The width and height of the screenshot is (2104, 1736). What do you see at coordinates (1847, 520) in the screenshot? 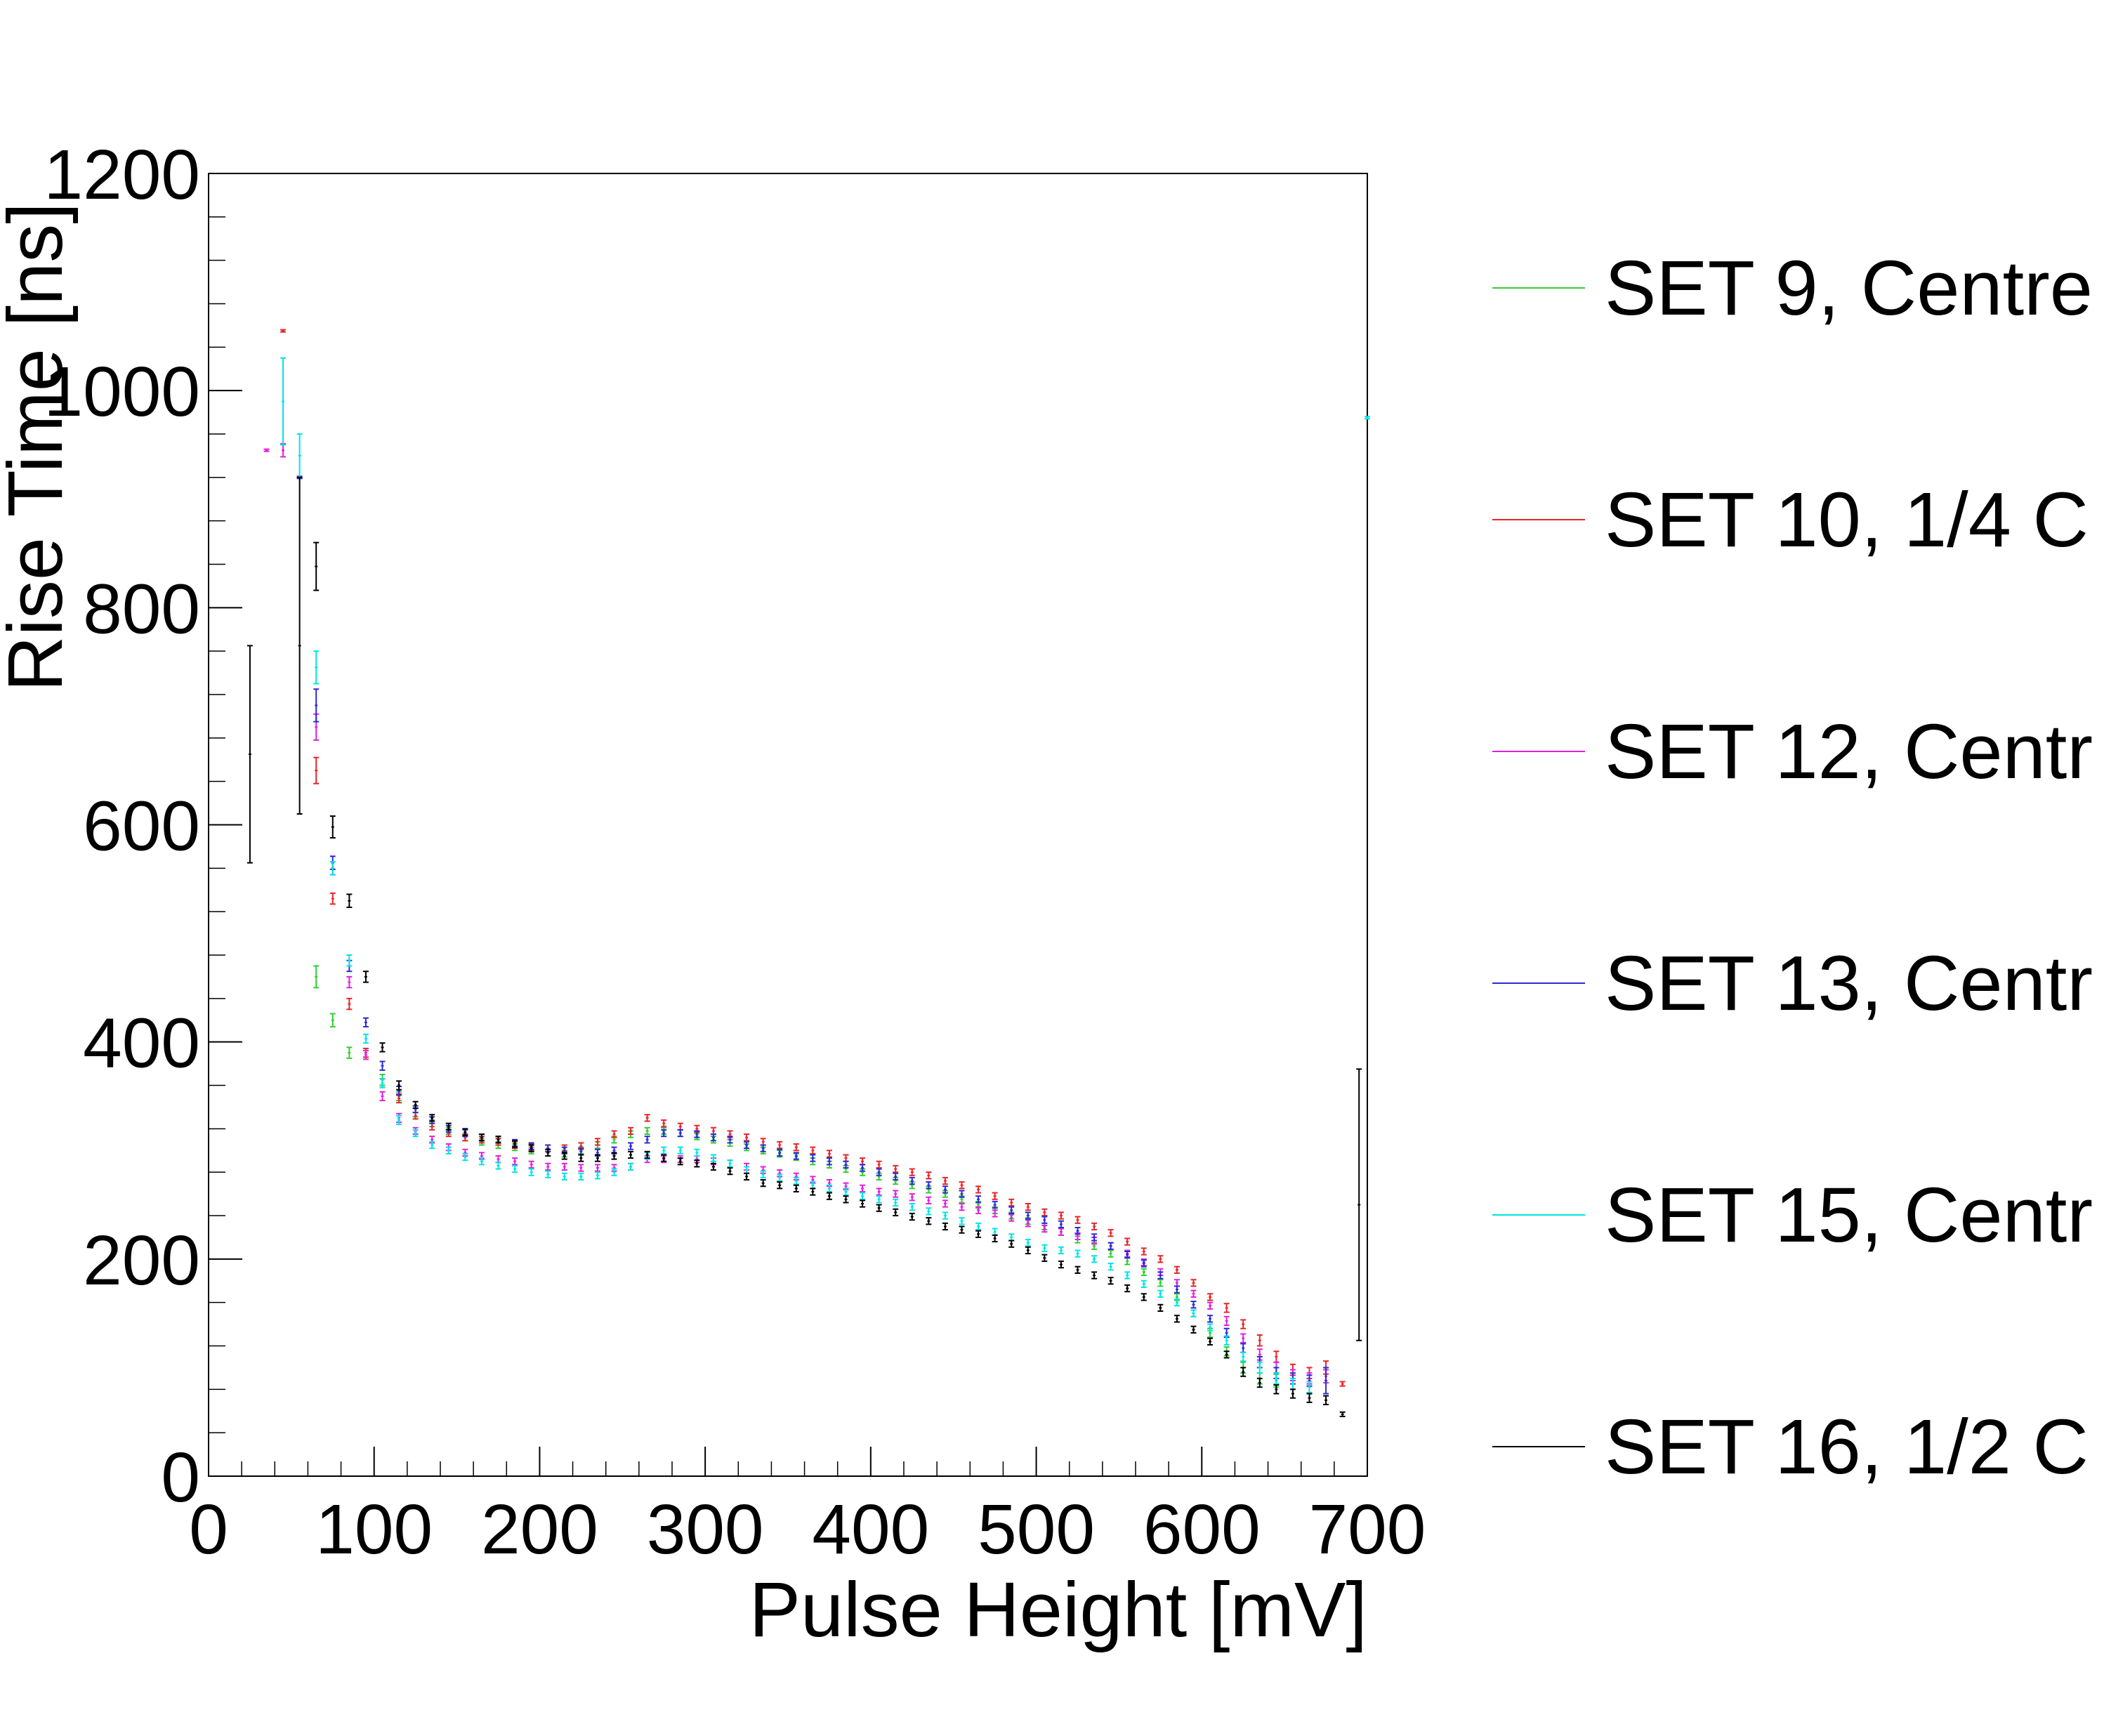
I see `legend-label: SET 10, 1/4 C` at bounding box center [1847, 520].